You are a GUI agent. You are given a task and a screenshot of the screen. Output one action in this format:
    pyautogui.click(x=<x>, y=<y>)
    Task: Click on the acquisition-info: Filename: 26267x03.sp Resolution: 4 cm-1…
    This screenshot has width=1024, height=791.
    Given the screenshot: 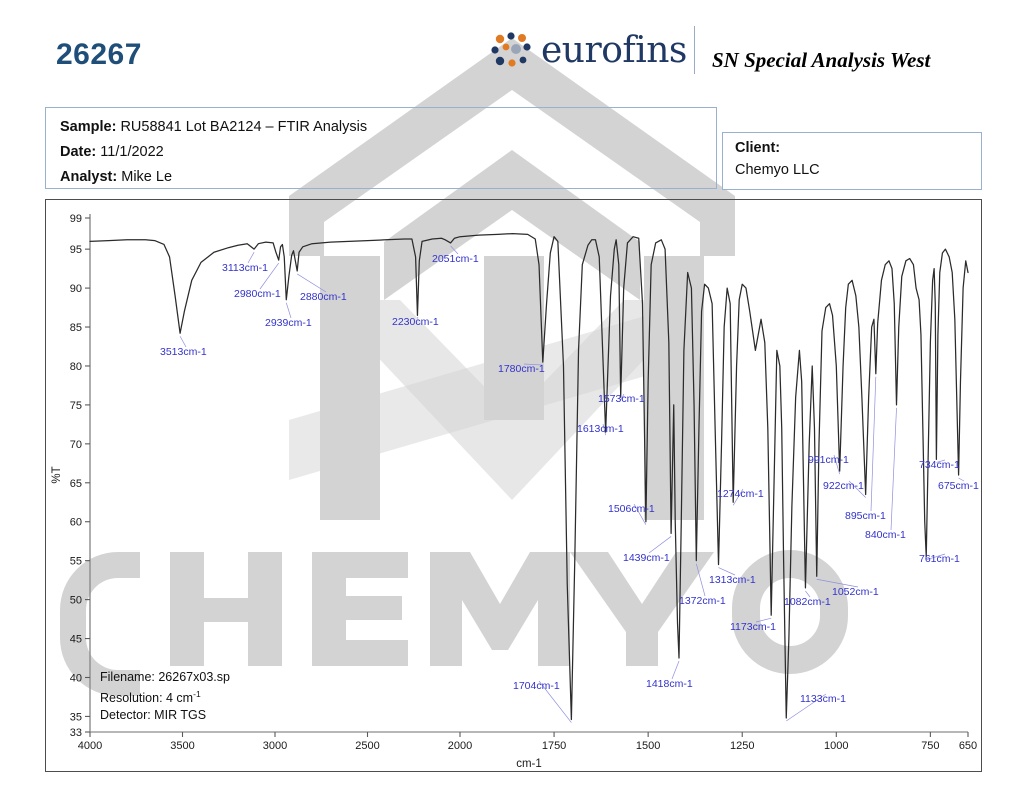 What is the action you would take?
    pyautogui.click(x=165, y=696)
    